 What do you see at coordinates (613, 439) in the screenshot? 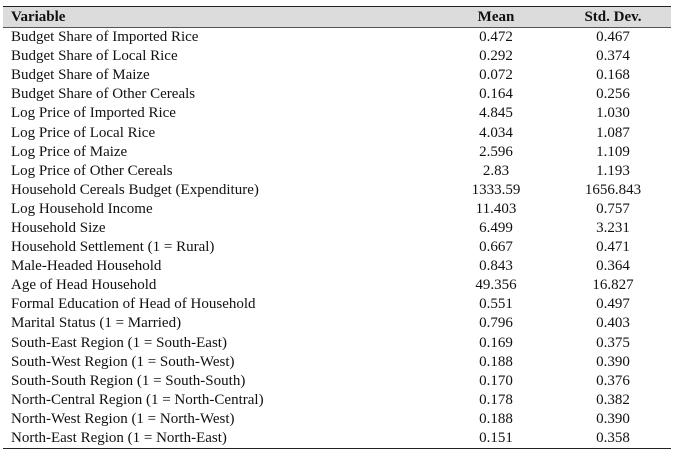
I see `std-dev-cell: 0.358` at bounding box center [613, 439].